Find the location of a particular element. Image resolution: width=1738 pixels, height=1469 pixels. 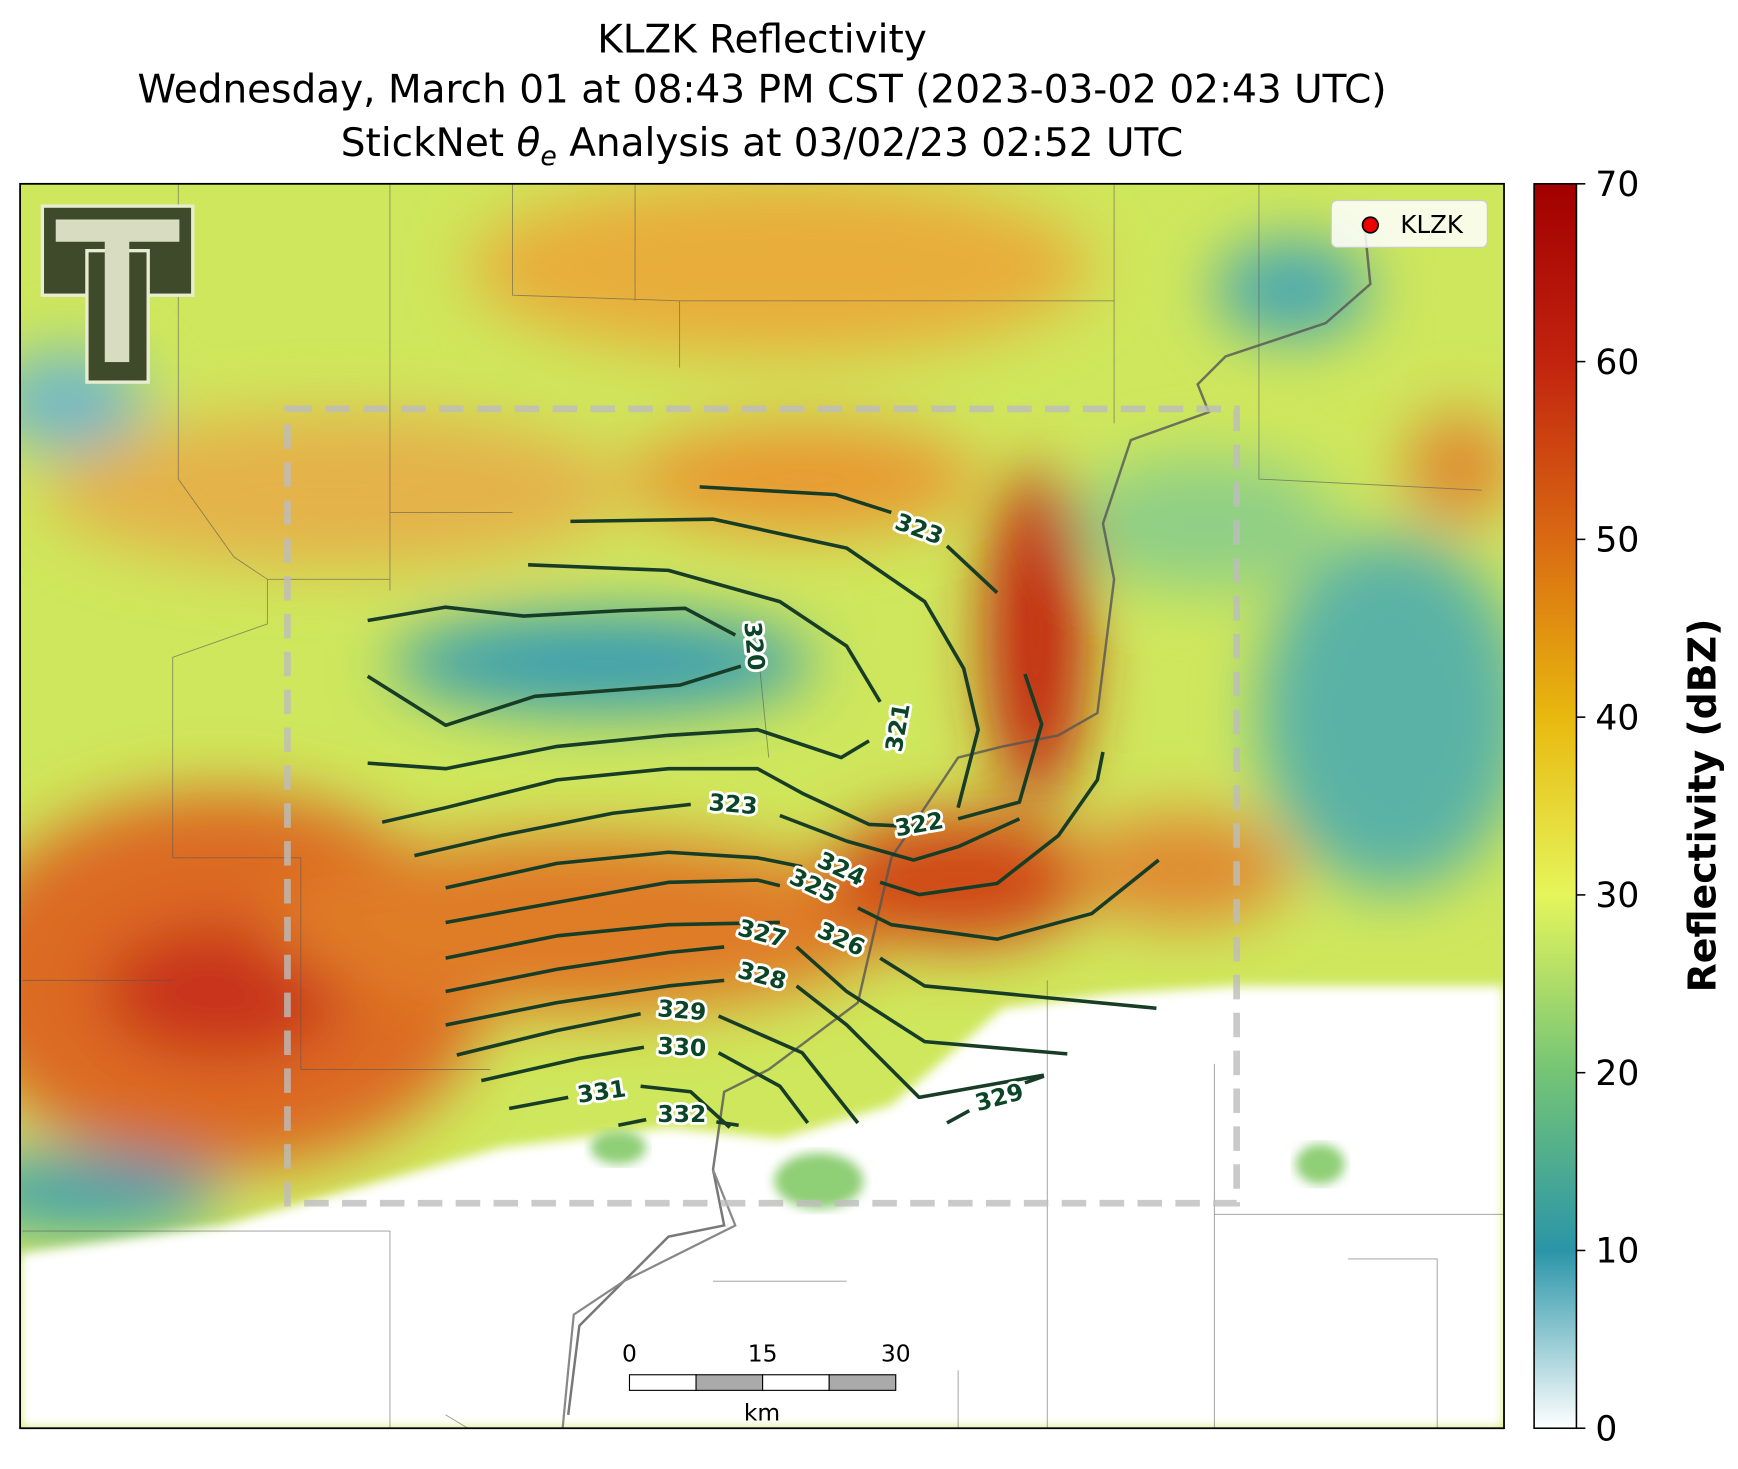

title: KLZK Reflectivity is located at coordinates (762, 39).